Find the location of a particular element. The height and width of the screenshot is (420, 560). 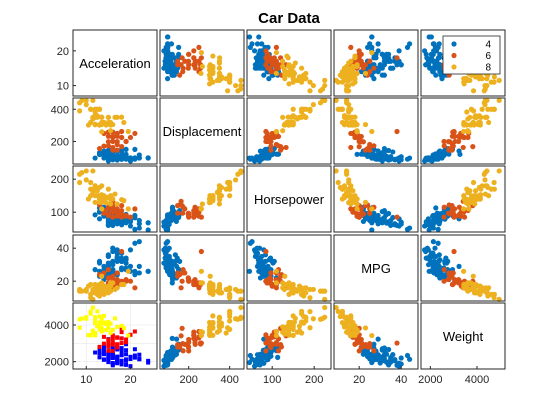

diagonal-label-weight: Weight is located at coordinates (463, 336).